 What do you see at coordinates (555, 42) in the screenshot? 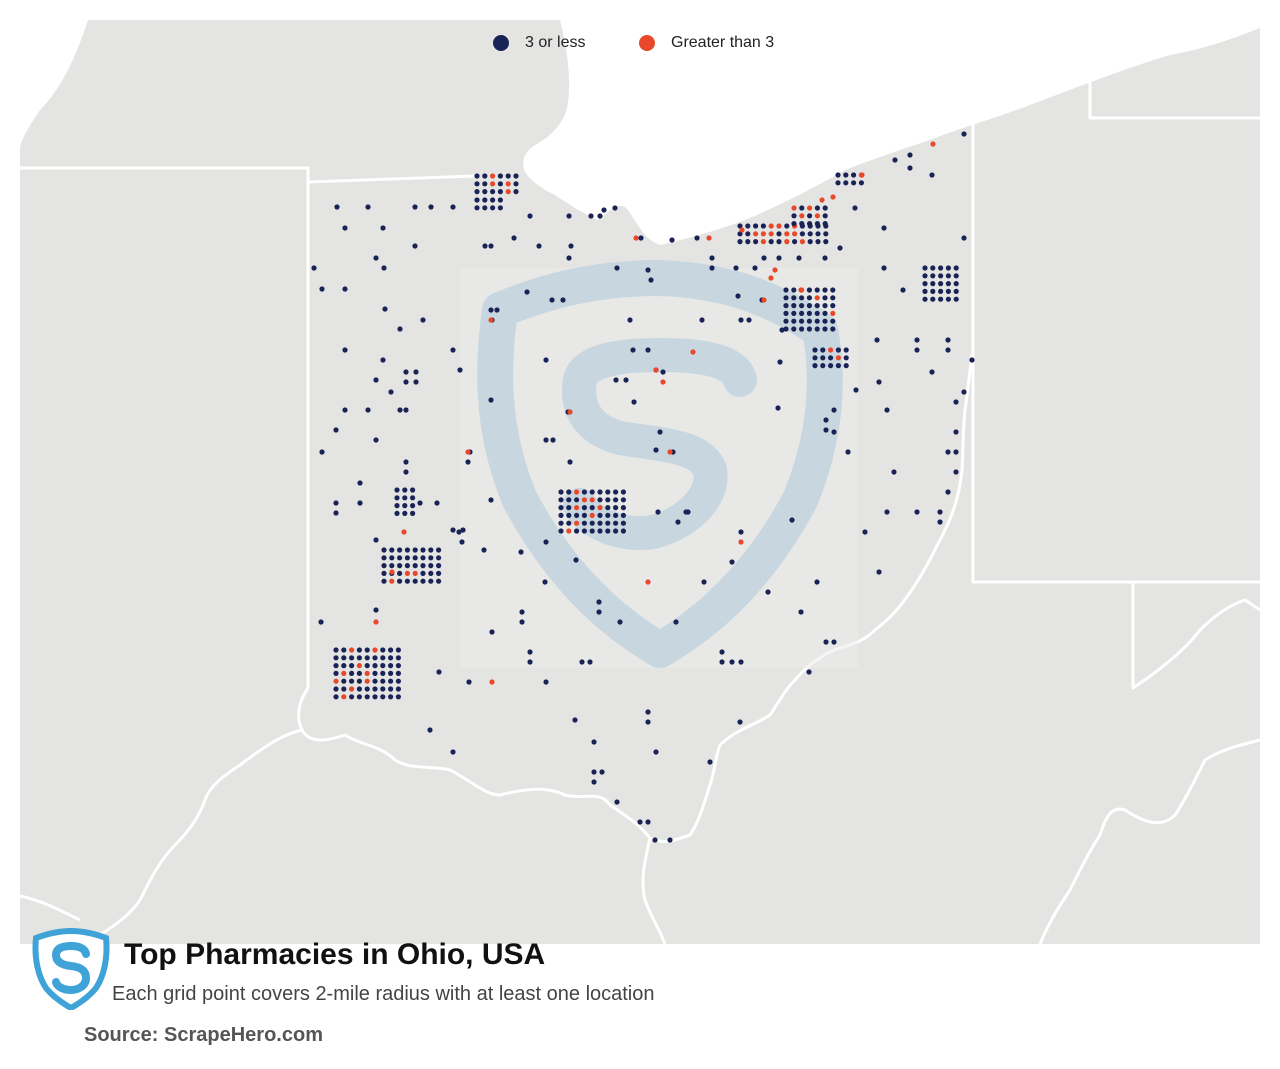
I see `legend-label-low: 3 or less` at bounding box center [555, 42].